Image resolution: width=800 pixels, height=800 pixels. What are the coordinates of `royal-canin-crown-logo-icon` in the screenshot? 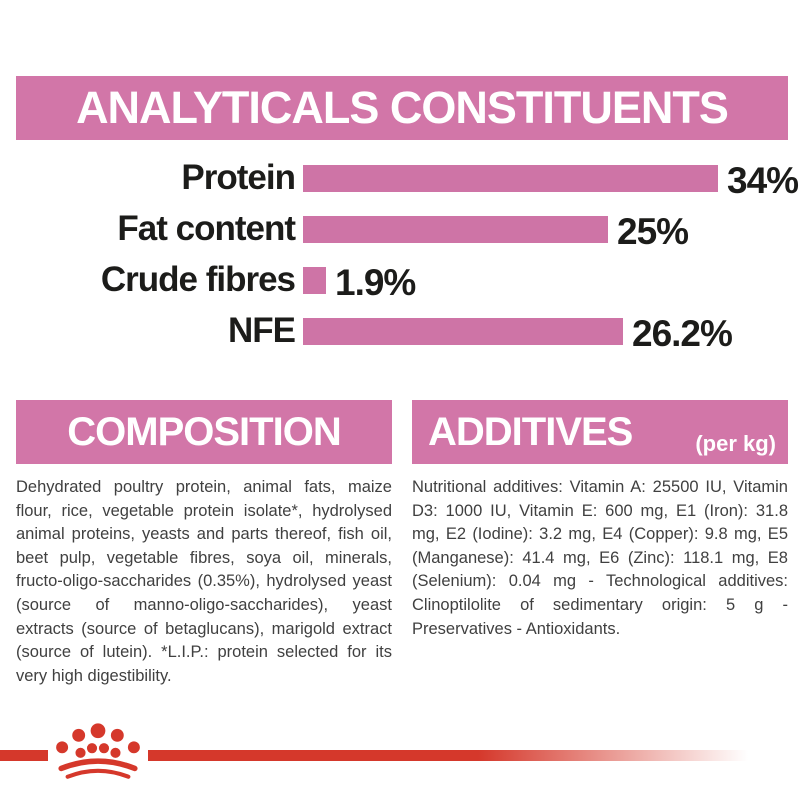 It's located at (98, 751).